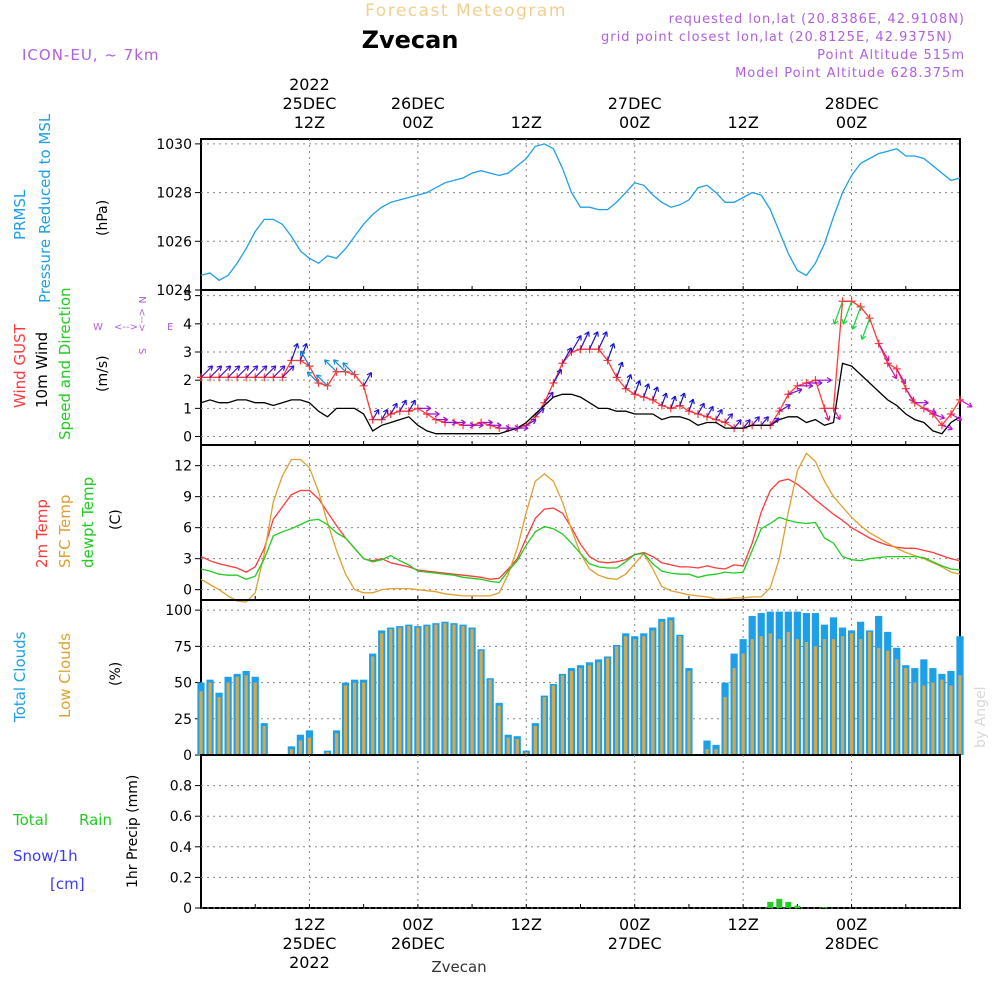 The image size is (1000, 1000). I want to click on temp-panel: 0 3 6 9 12, so click(567, 523).